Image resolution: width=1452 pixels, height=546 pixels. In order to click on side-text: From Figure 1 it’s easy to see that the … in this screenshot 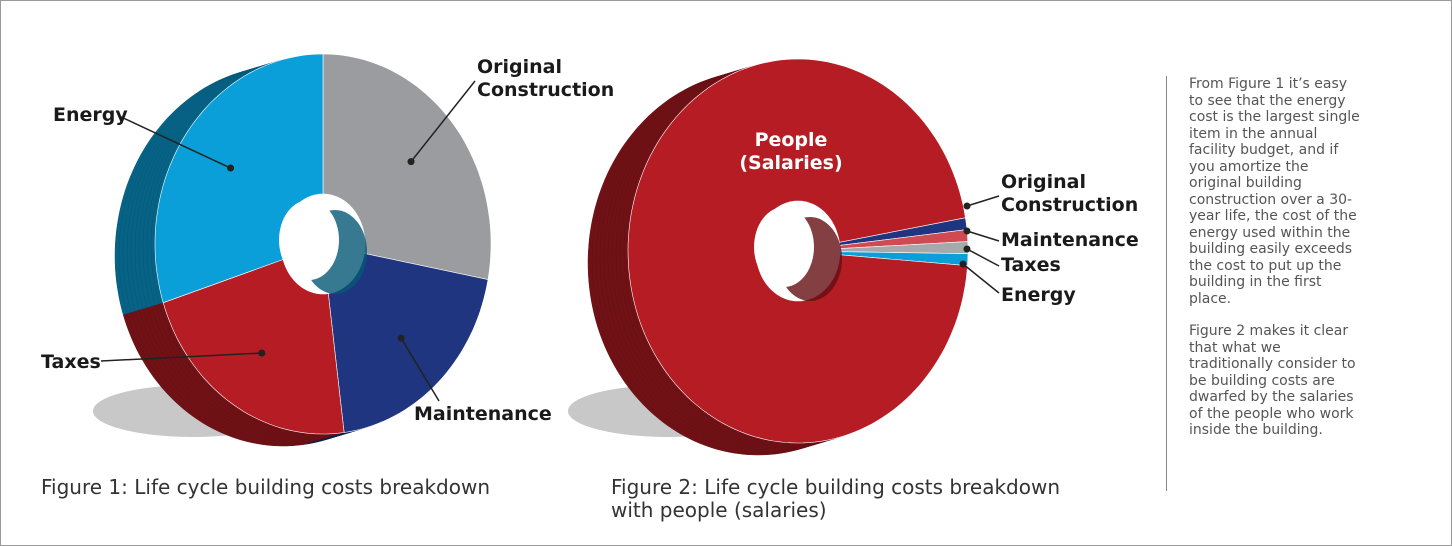, I will do `click(1265, 283)`.